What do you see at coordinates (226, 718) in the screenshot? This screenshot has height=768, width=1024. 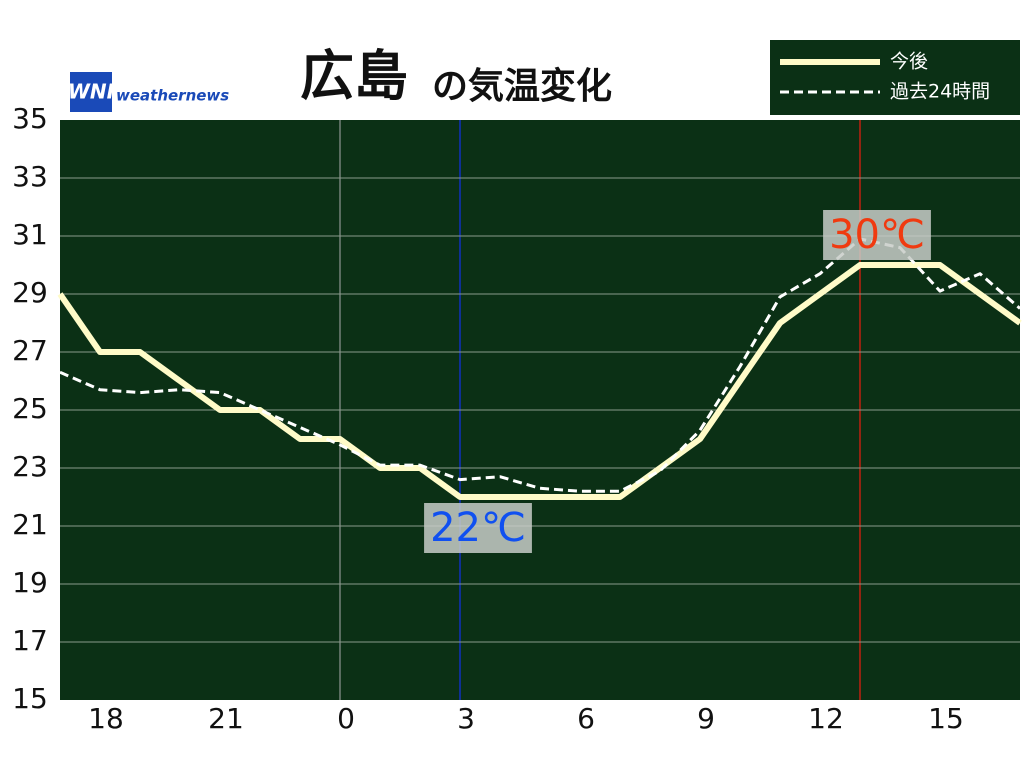 I see `x-tick-label: 21` at bounding box center [226, 718].